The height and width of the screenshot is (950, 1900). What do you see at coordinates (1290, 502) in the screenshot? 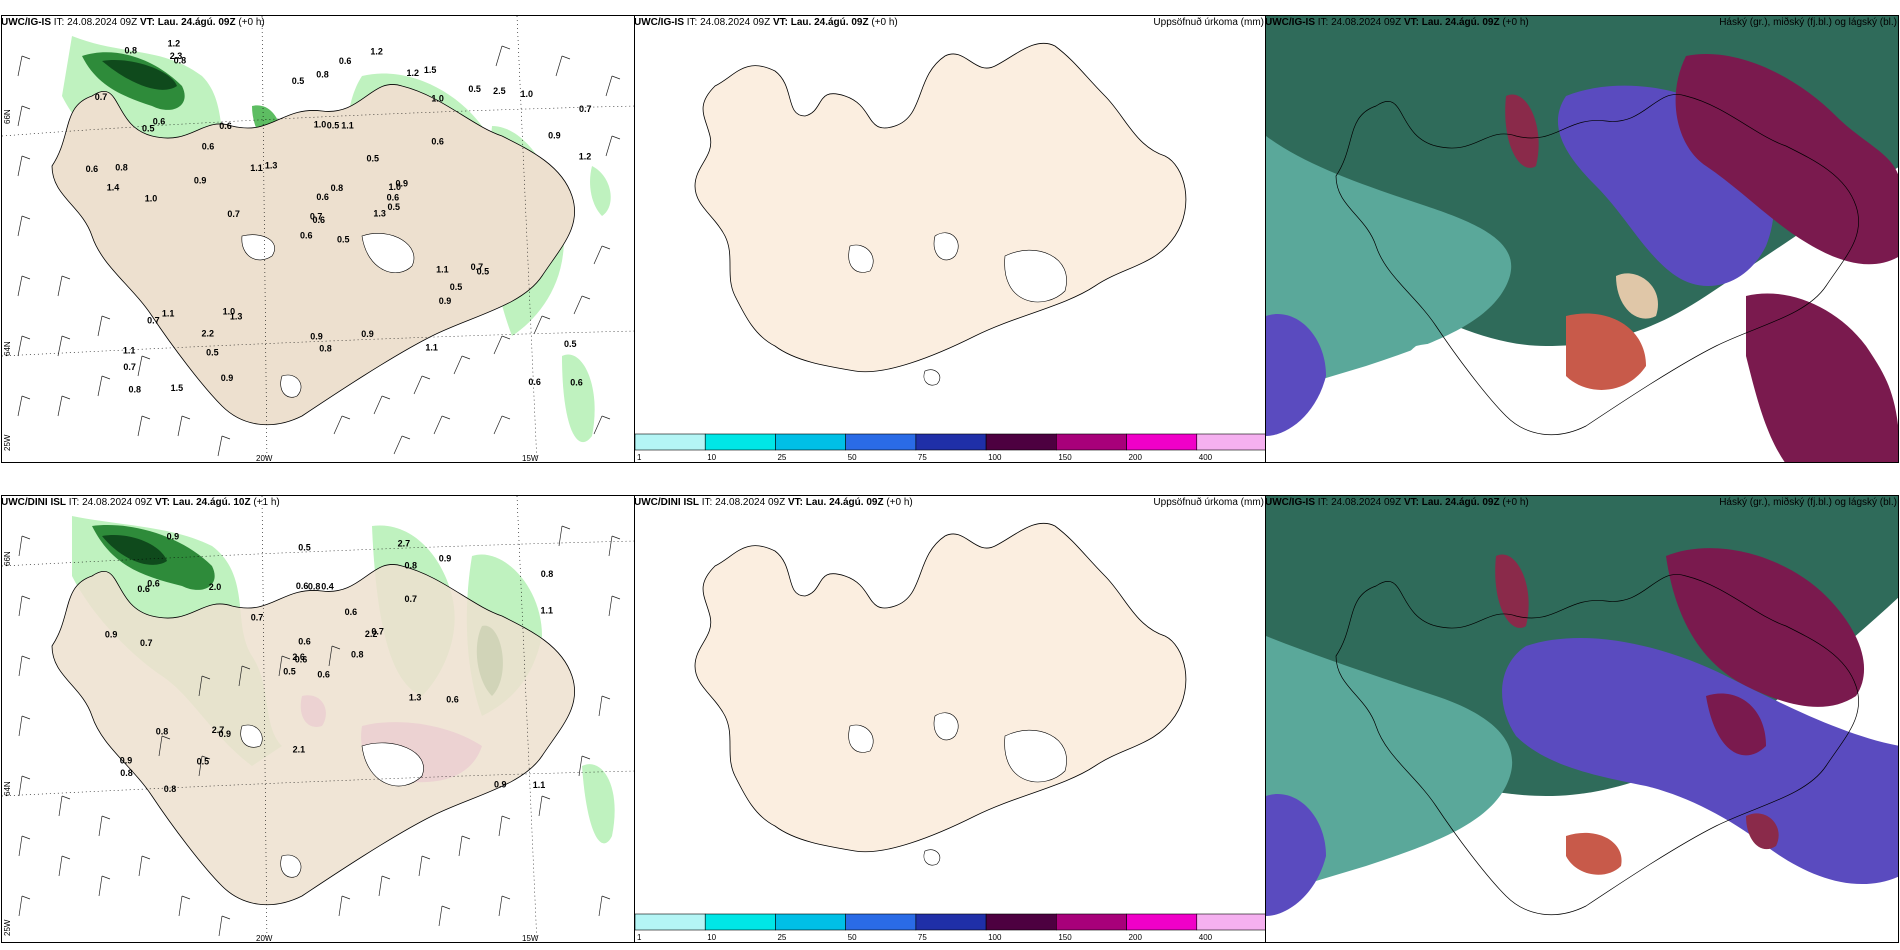
I see `panel-6-model: UWC/IG-IS` at bounding box center [1290, 502].